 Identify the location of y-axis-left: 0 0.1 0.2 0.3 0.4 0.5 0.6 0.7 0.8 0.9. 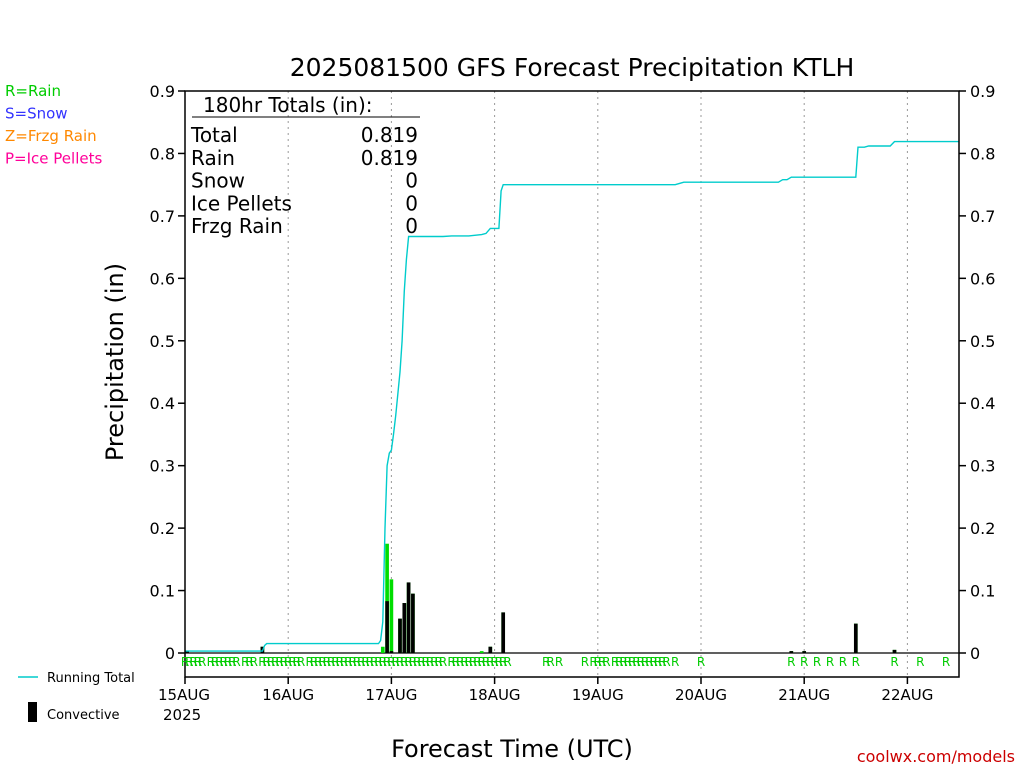
(167, 372).